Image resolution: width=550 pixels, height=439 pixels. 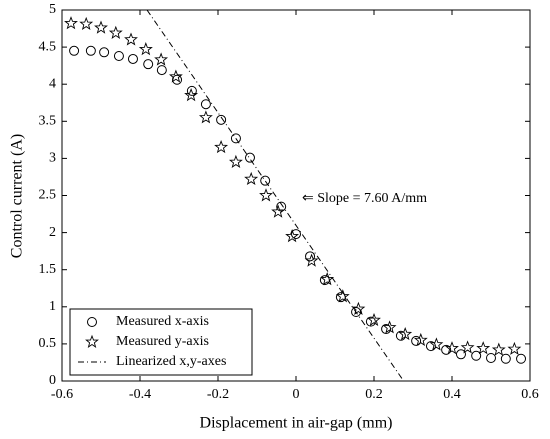 What do you see at coordinates (52, 158) in the screenshot?
I see `y-tick-label: 3` at bounding box center [52, 158].